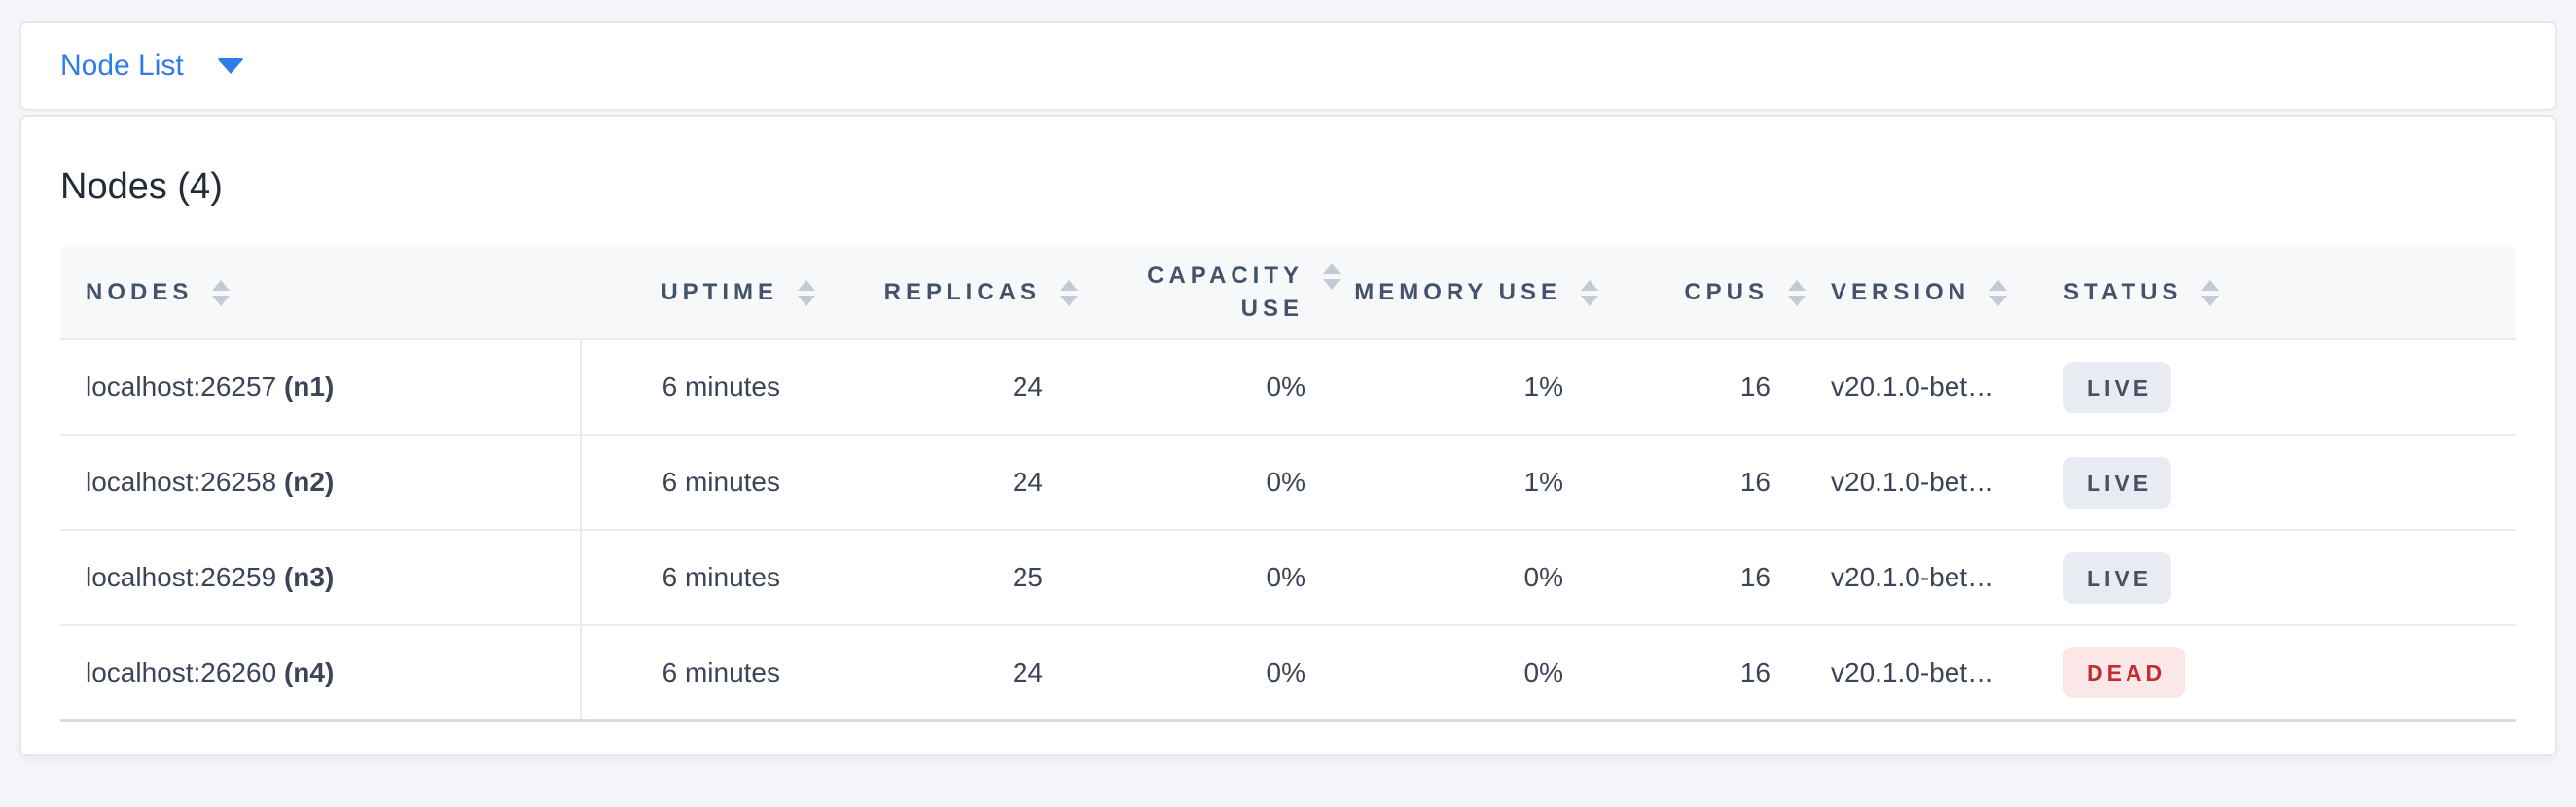 This screenshot has width=2576, height=807. I want to click on column-header-memory_use: MEMORY USE, so click(1469, 294).